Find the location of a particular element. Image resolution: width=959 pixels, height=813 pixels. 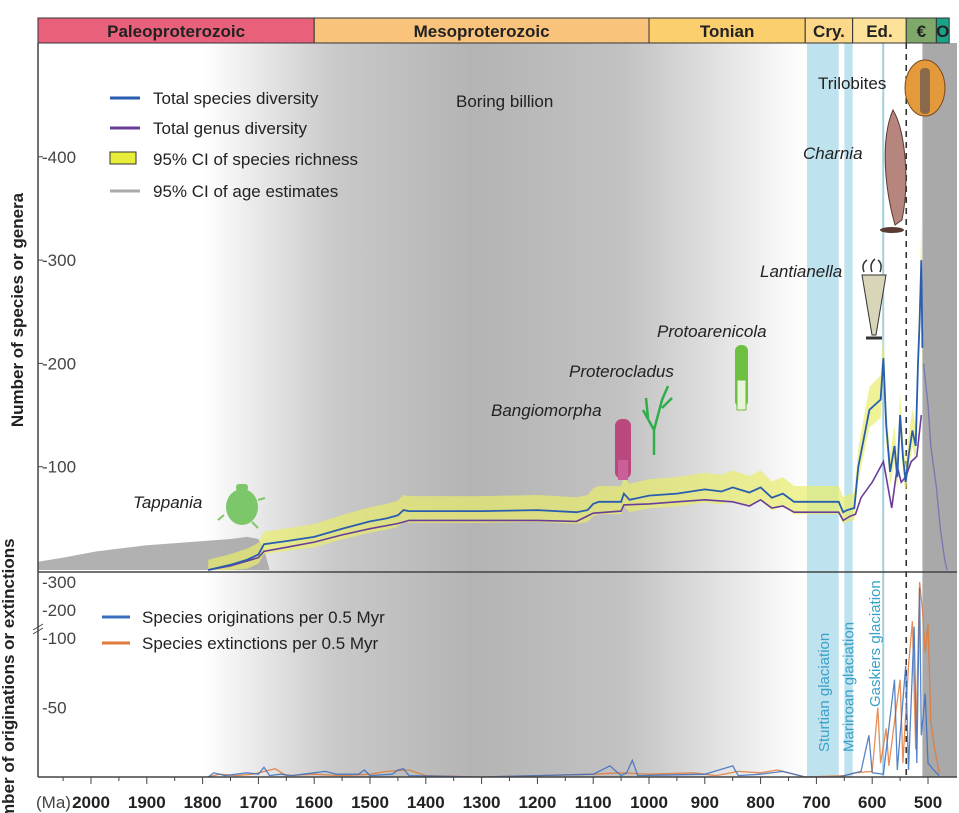

post-cambrian-shading is located at coordinates (939, 410).